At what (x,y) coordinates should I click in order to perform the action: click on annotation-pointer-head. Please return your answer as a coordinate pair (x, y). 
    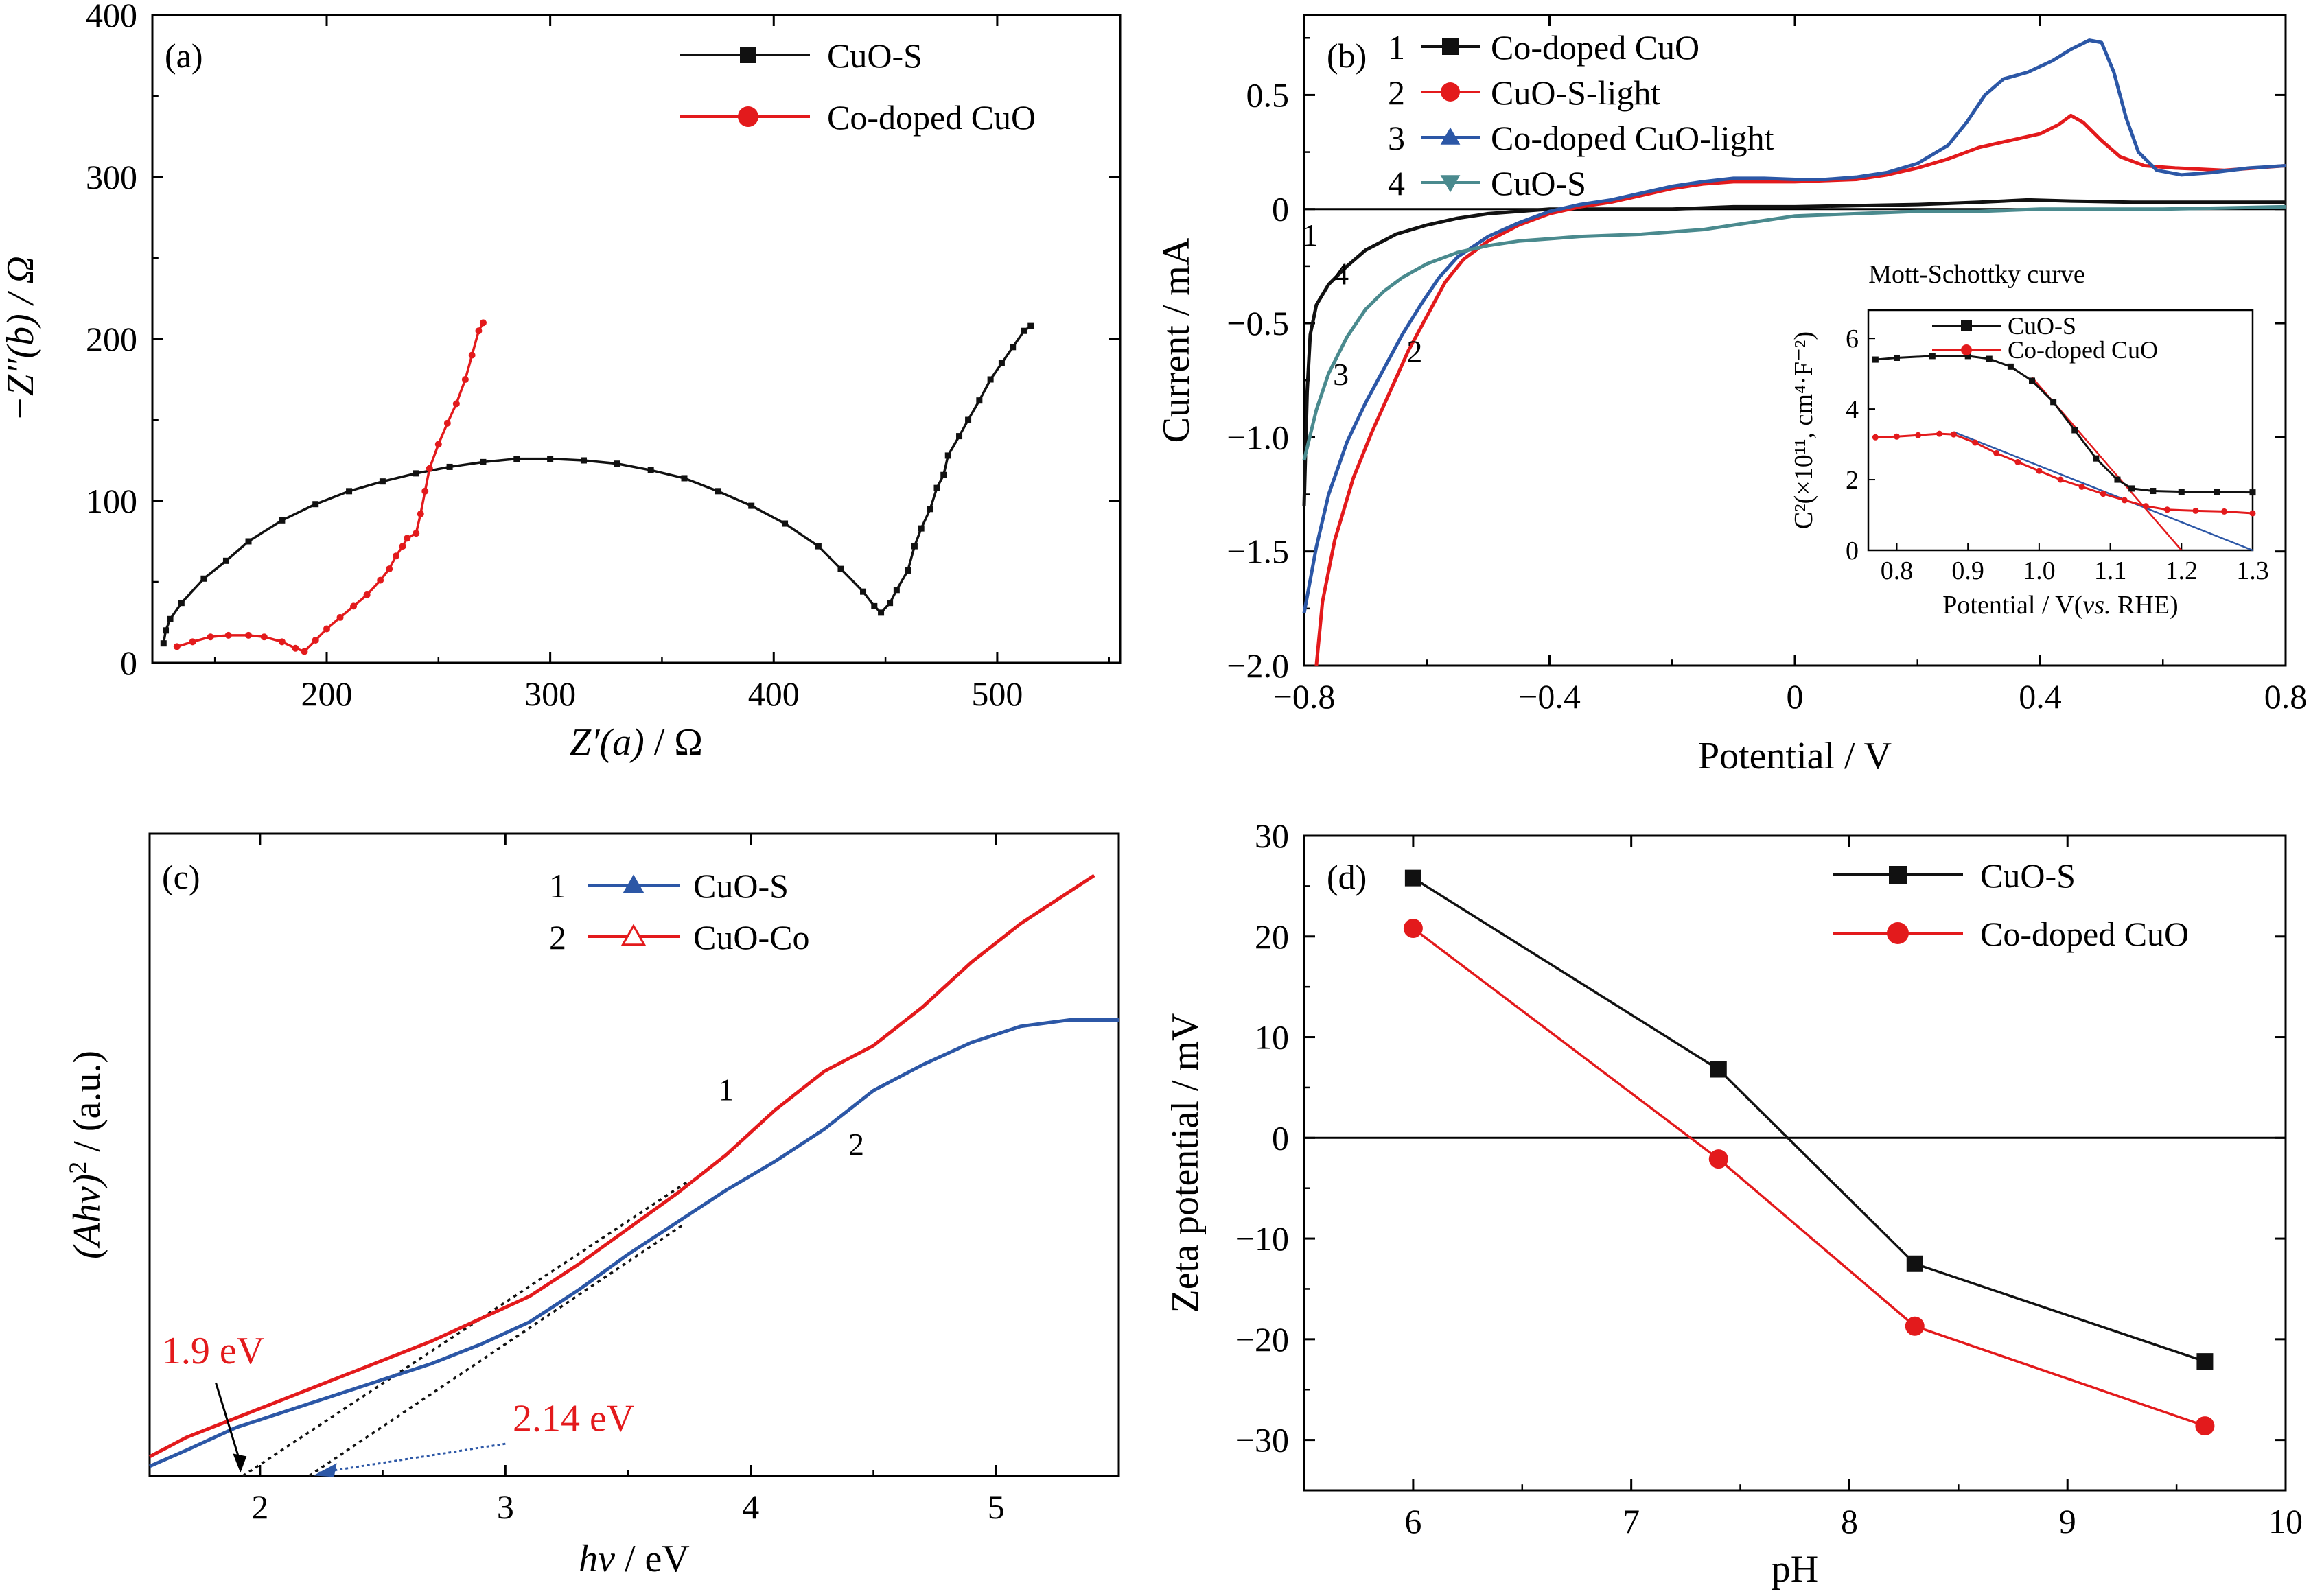
    Looking at the image, I should click on (325, 1470).